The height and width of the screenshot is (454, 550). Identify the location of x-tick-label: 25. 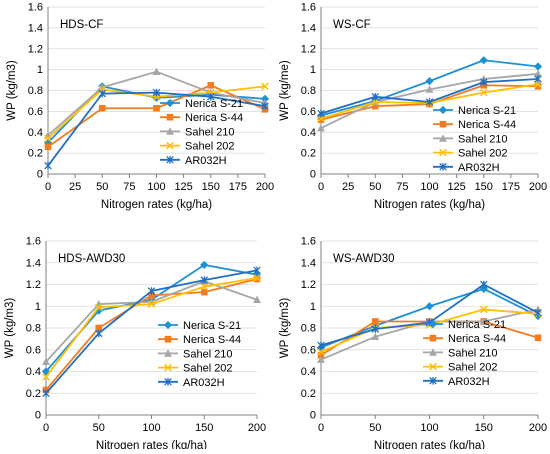
(348, 187).